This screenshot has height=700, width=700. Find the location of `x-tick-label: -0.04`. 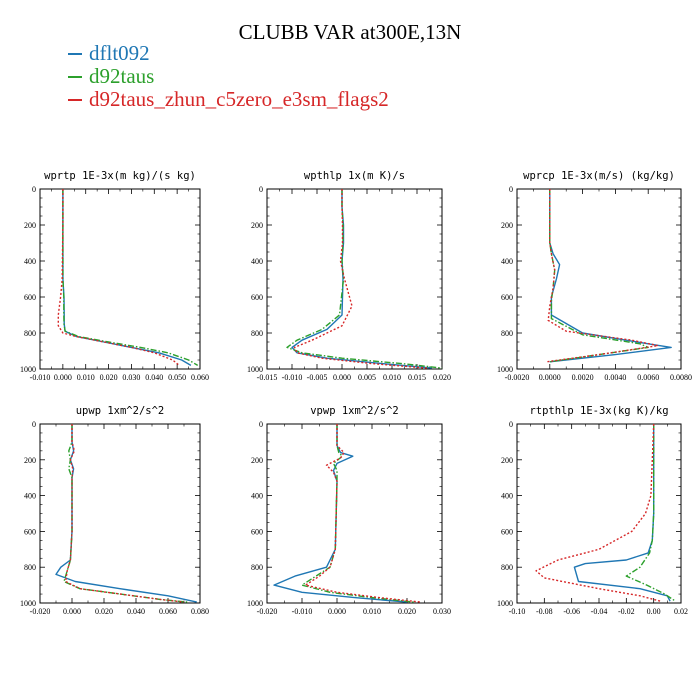

x-tick-label: -0.04 is located at coordinates (599, 611).